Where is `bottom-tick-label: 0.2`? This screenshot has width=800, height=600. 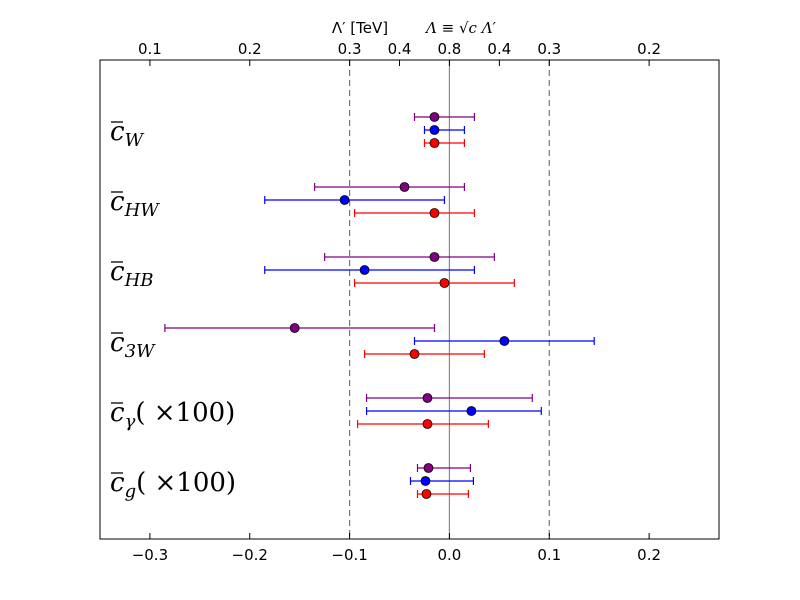
bottom-tick-label: 0.2 is located at coordinates (649, 555).